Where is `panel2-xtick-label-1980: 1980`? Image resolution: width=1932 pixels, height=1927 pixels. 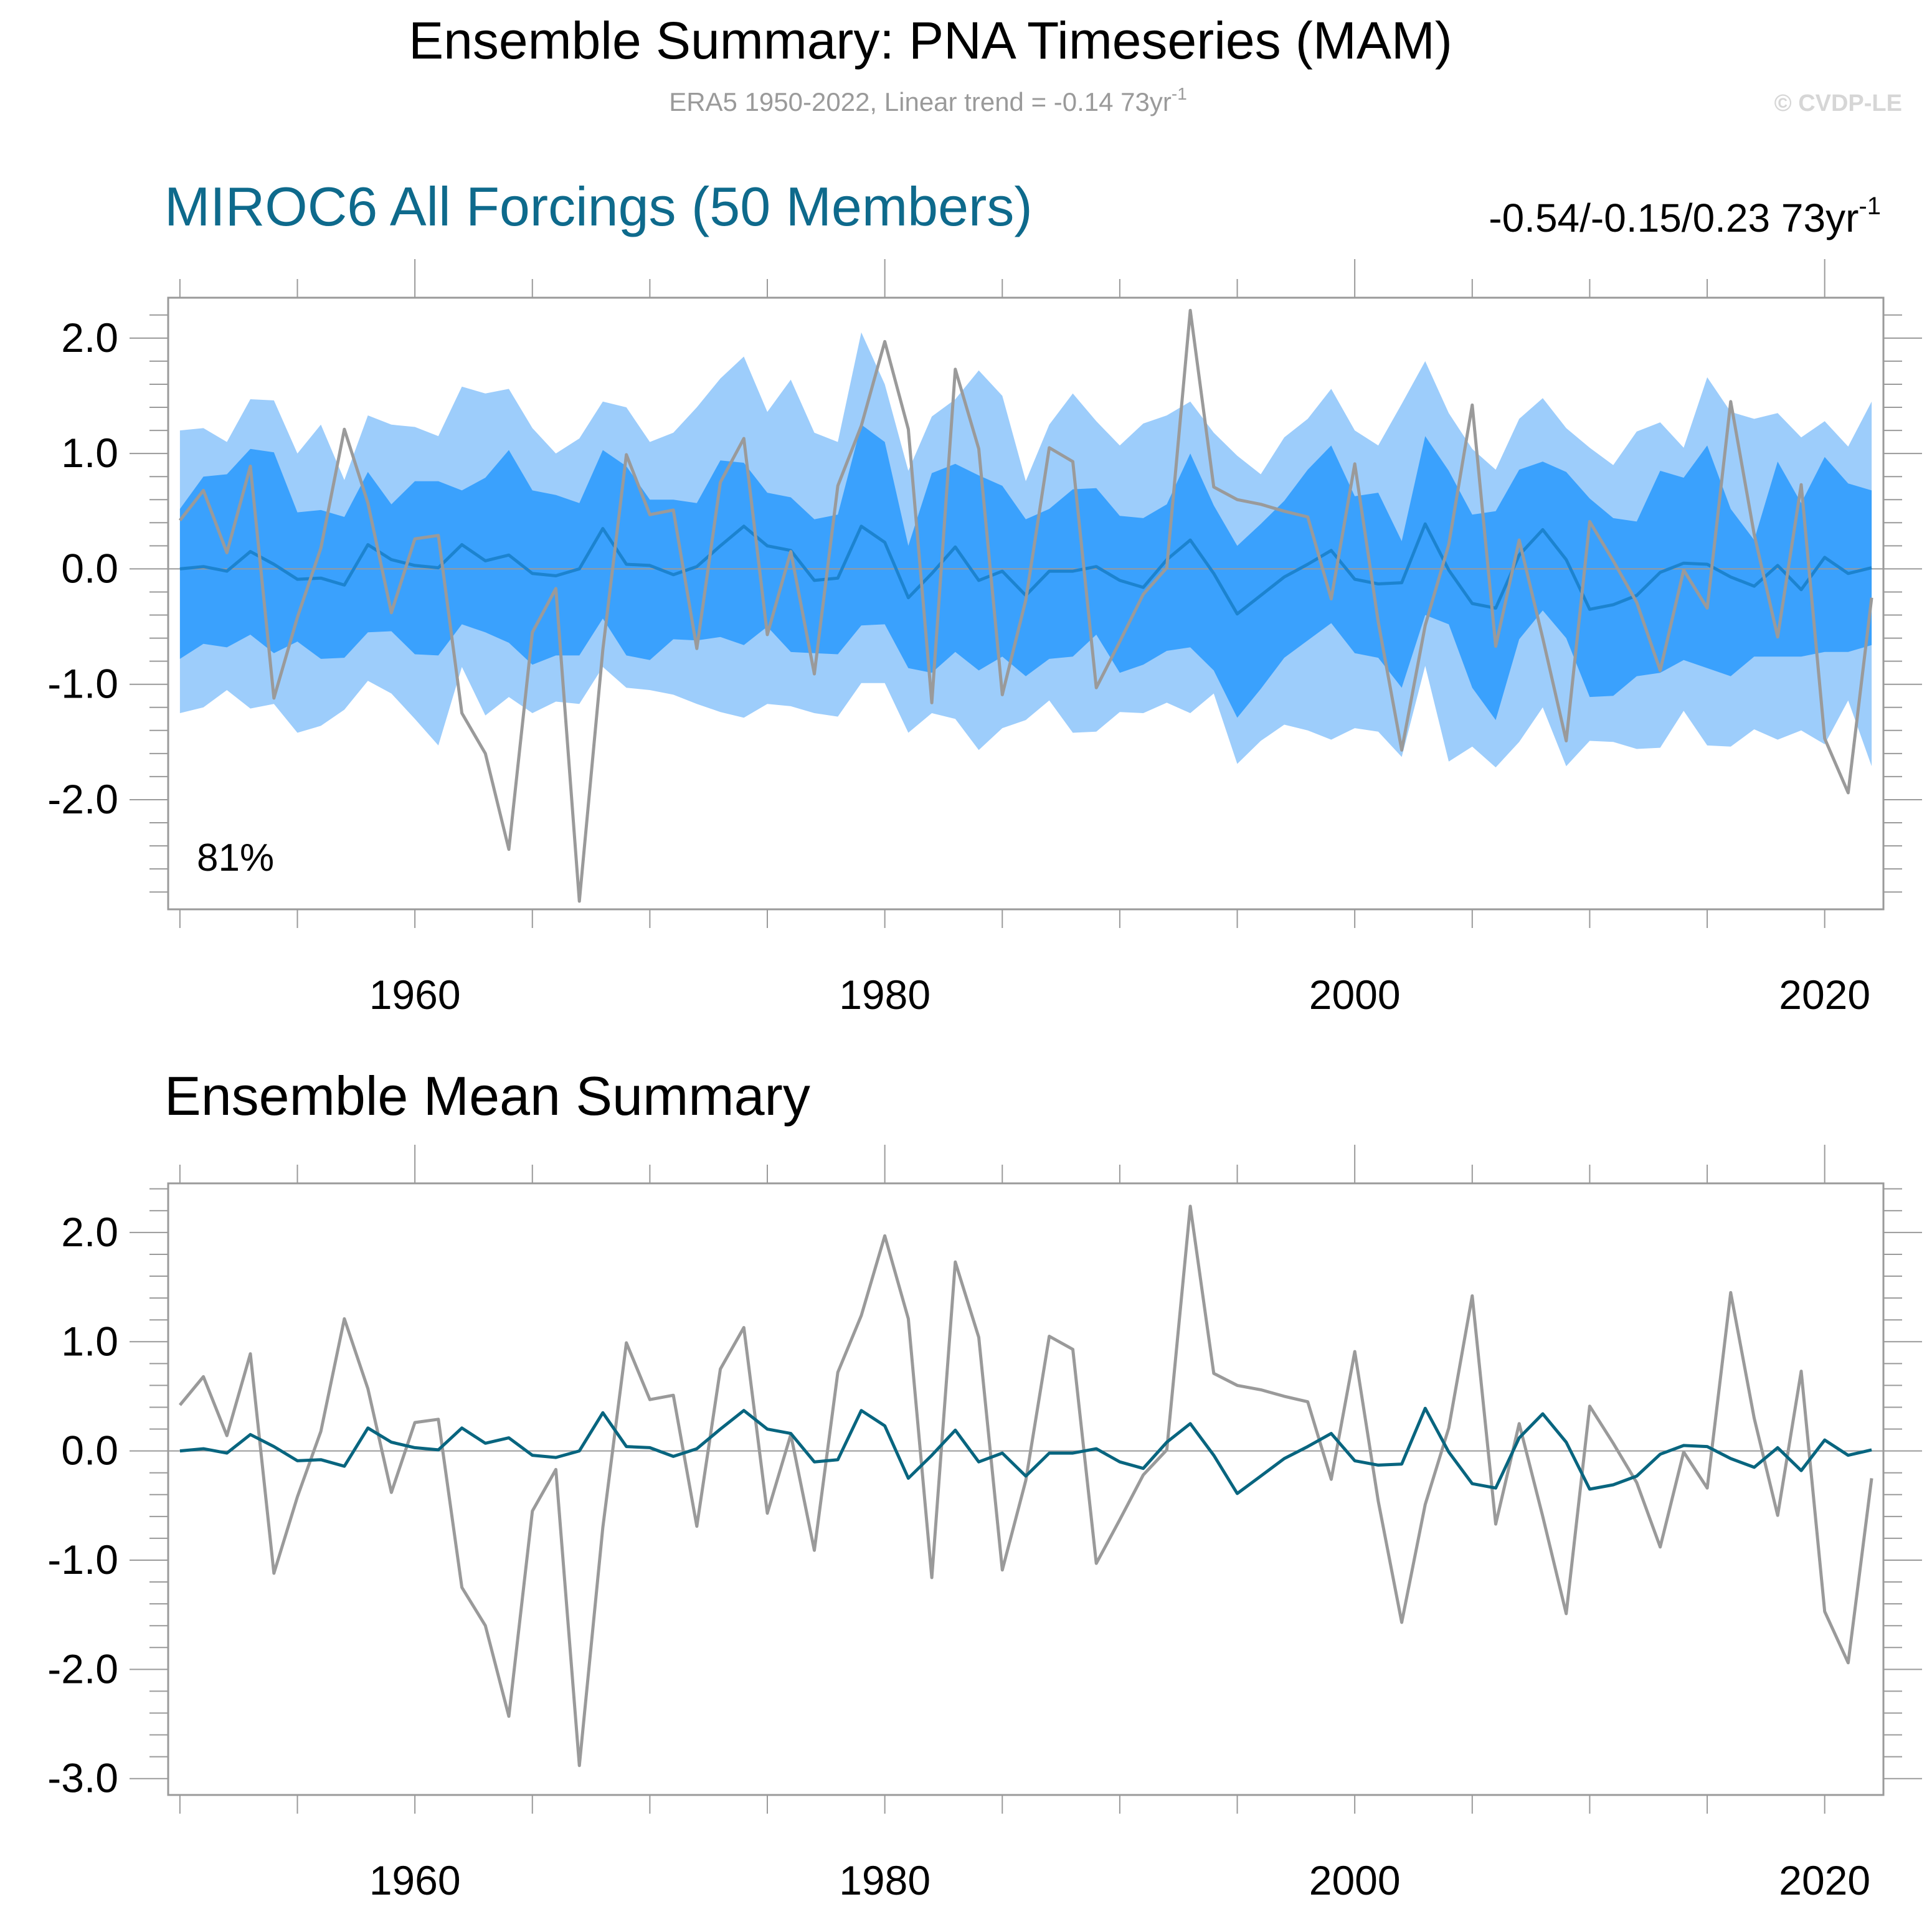 panel2-xtick-label-1980: 1980 is located at coordinates (884, 1880).